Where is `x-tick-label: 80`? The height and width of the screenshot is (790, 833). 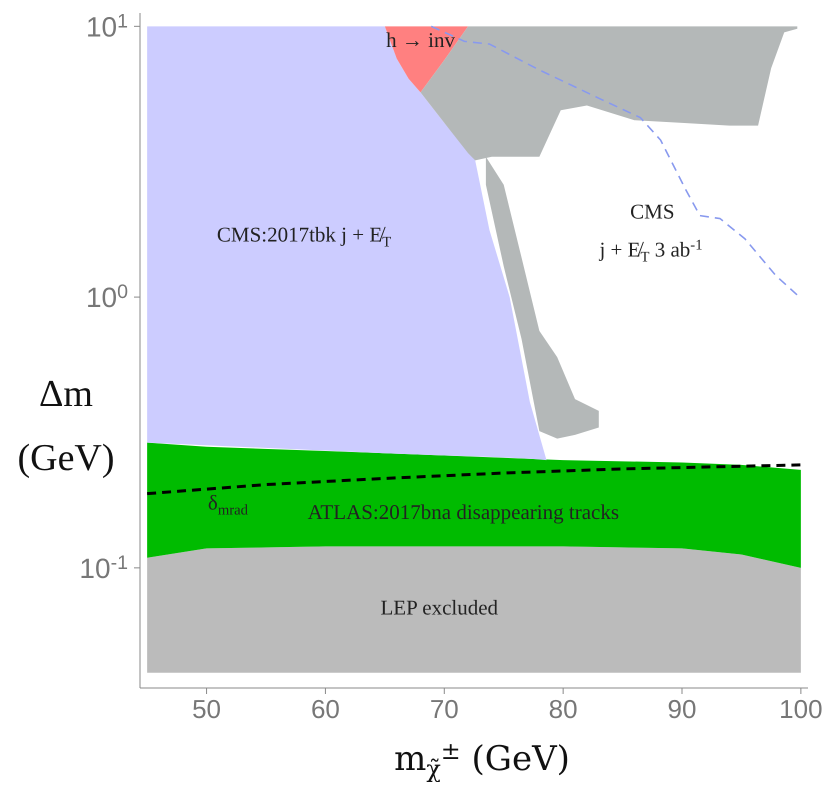 x-tick-label: 80 is located at coordinates (563, 709).